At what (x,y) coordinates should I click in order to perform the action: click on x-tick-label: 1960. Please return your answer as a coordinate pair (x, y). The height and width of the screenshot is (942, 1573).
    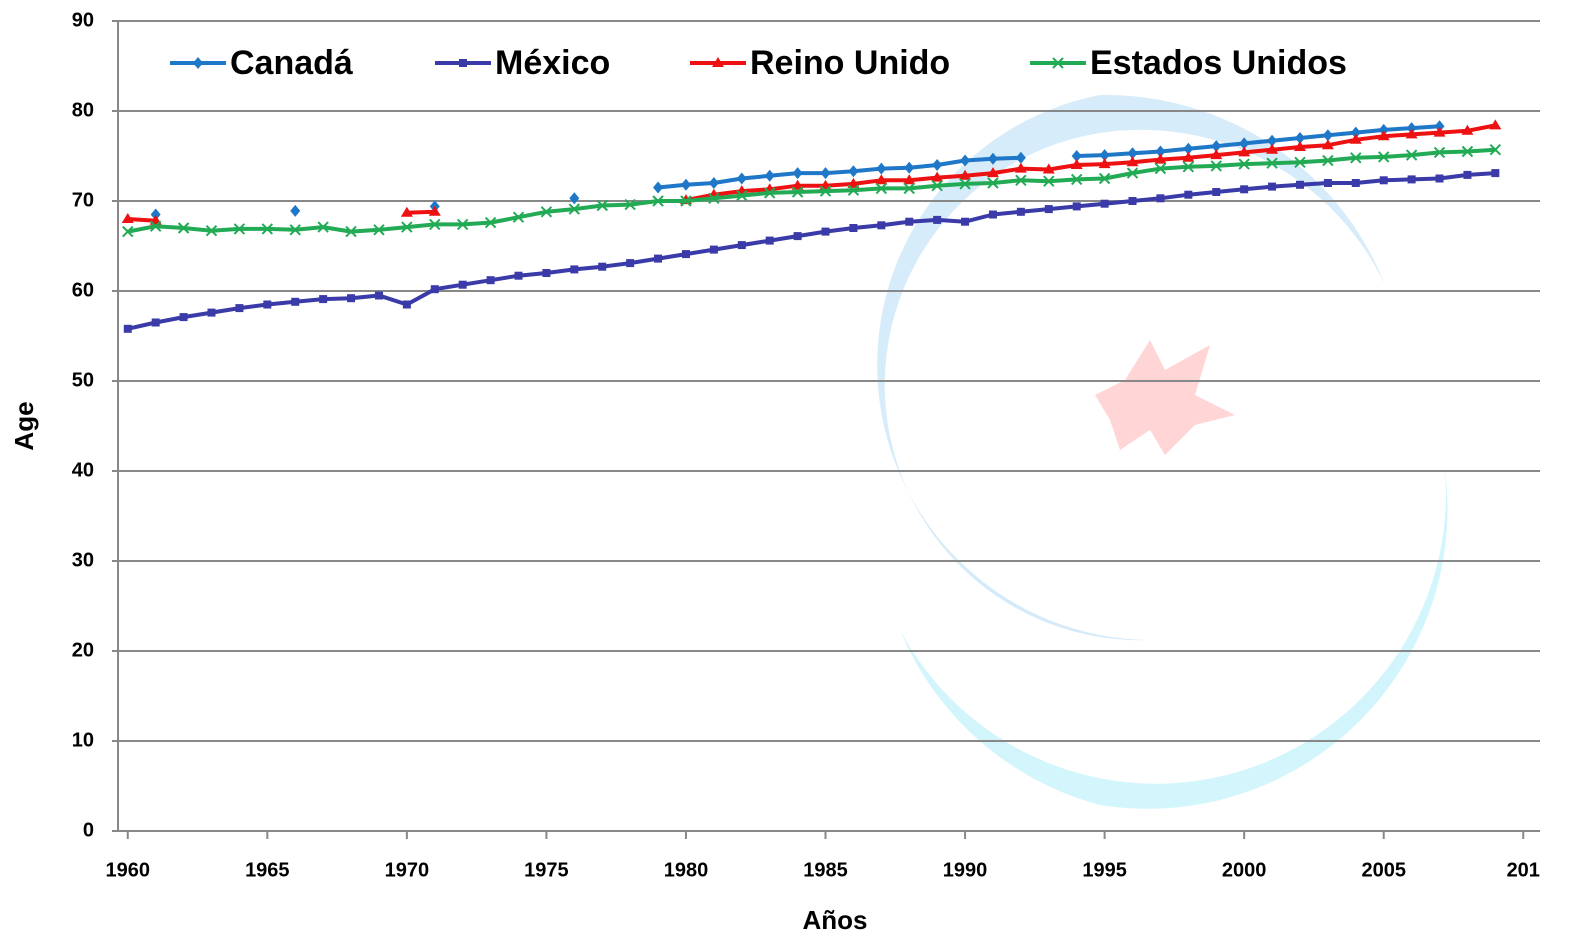
    Looking at the image, I should click on (128, 870).